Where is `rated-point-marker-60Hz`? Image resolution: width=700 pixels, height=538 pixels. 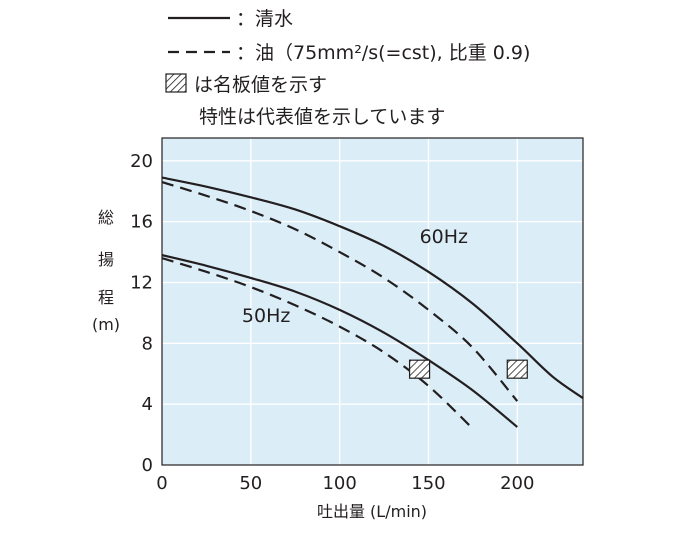
rated-point-marker-60Hz is located at coordinates (517, 369).